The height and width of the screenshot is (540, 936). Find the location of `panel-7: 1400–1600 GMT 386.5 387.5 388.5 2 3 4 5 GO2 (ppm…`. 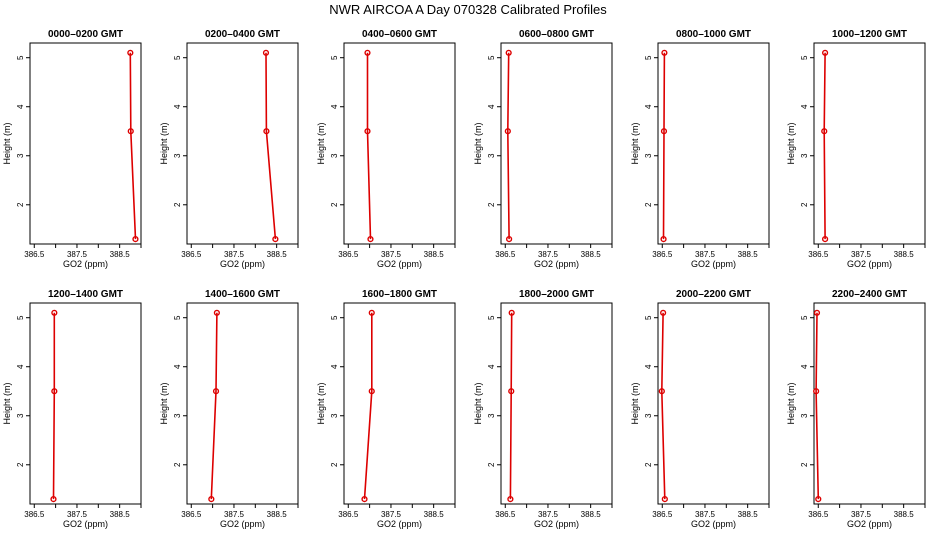

panel-7: 1400–1600 GMT 386.5 387.5 388.5 2 3 4 5 GO2 (ppm… is located at coordinates (229, 409).